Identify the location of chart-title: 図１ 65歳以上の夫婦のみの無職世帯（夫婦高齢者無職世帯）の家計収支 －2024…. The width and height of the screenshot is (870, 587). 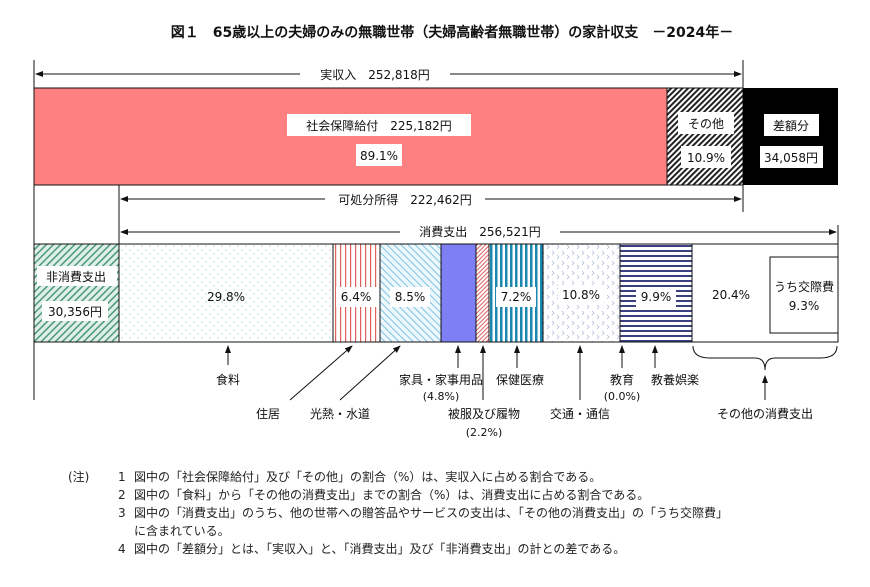
(452, 32).